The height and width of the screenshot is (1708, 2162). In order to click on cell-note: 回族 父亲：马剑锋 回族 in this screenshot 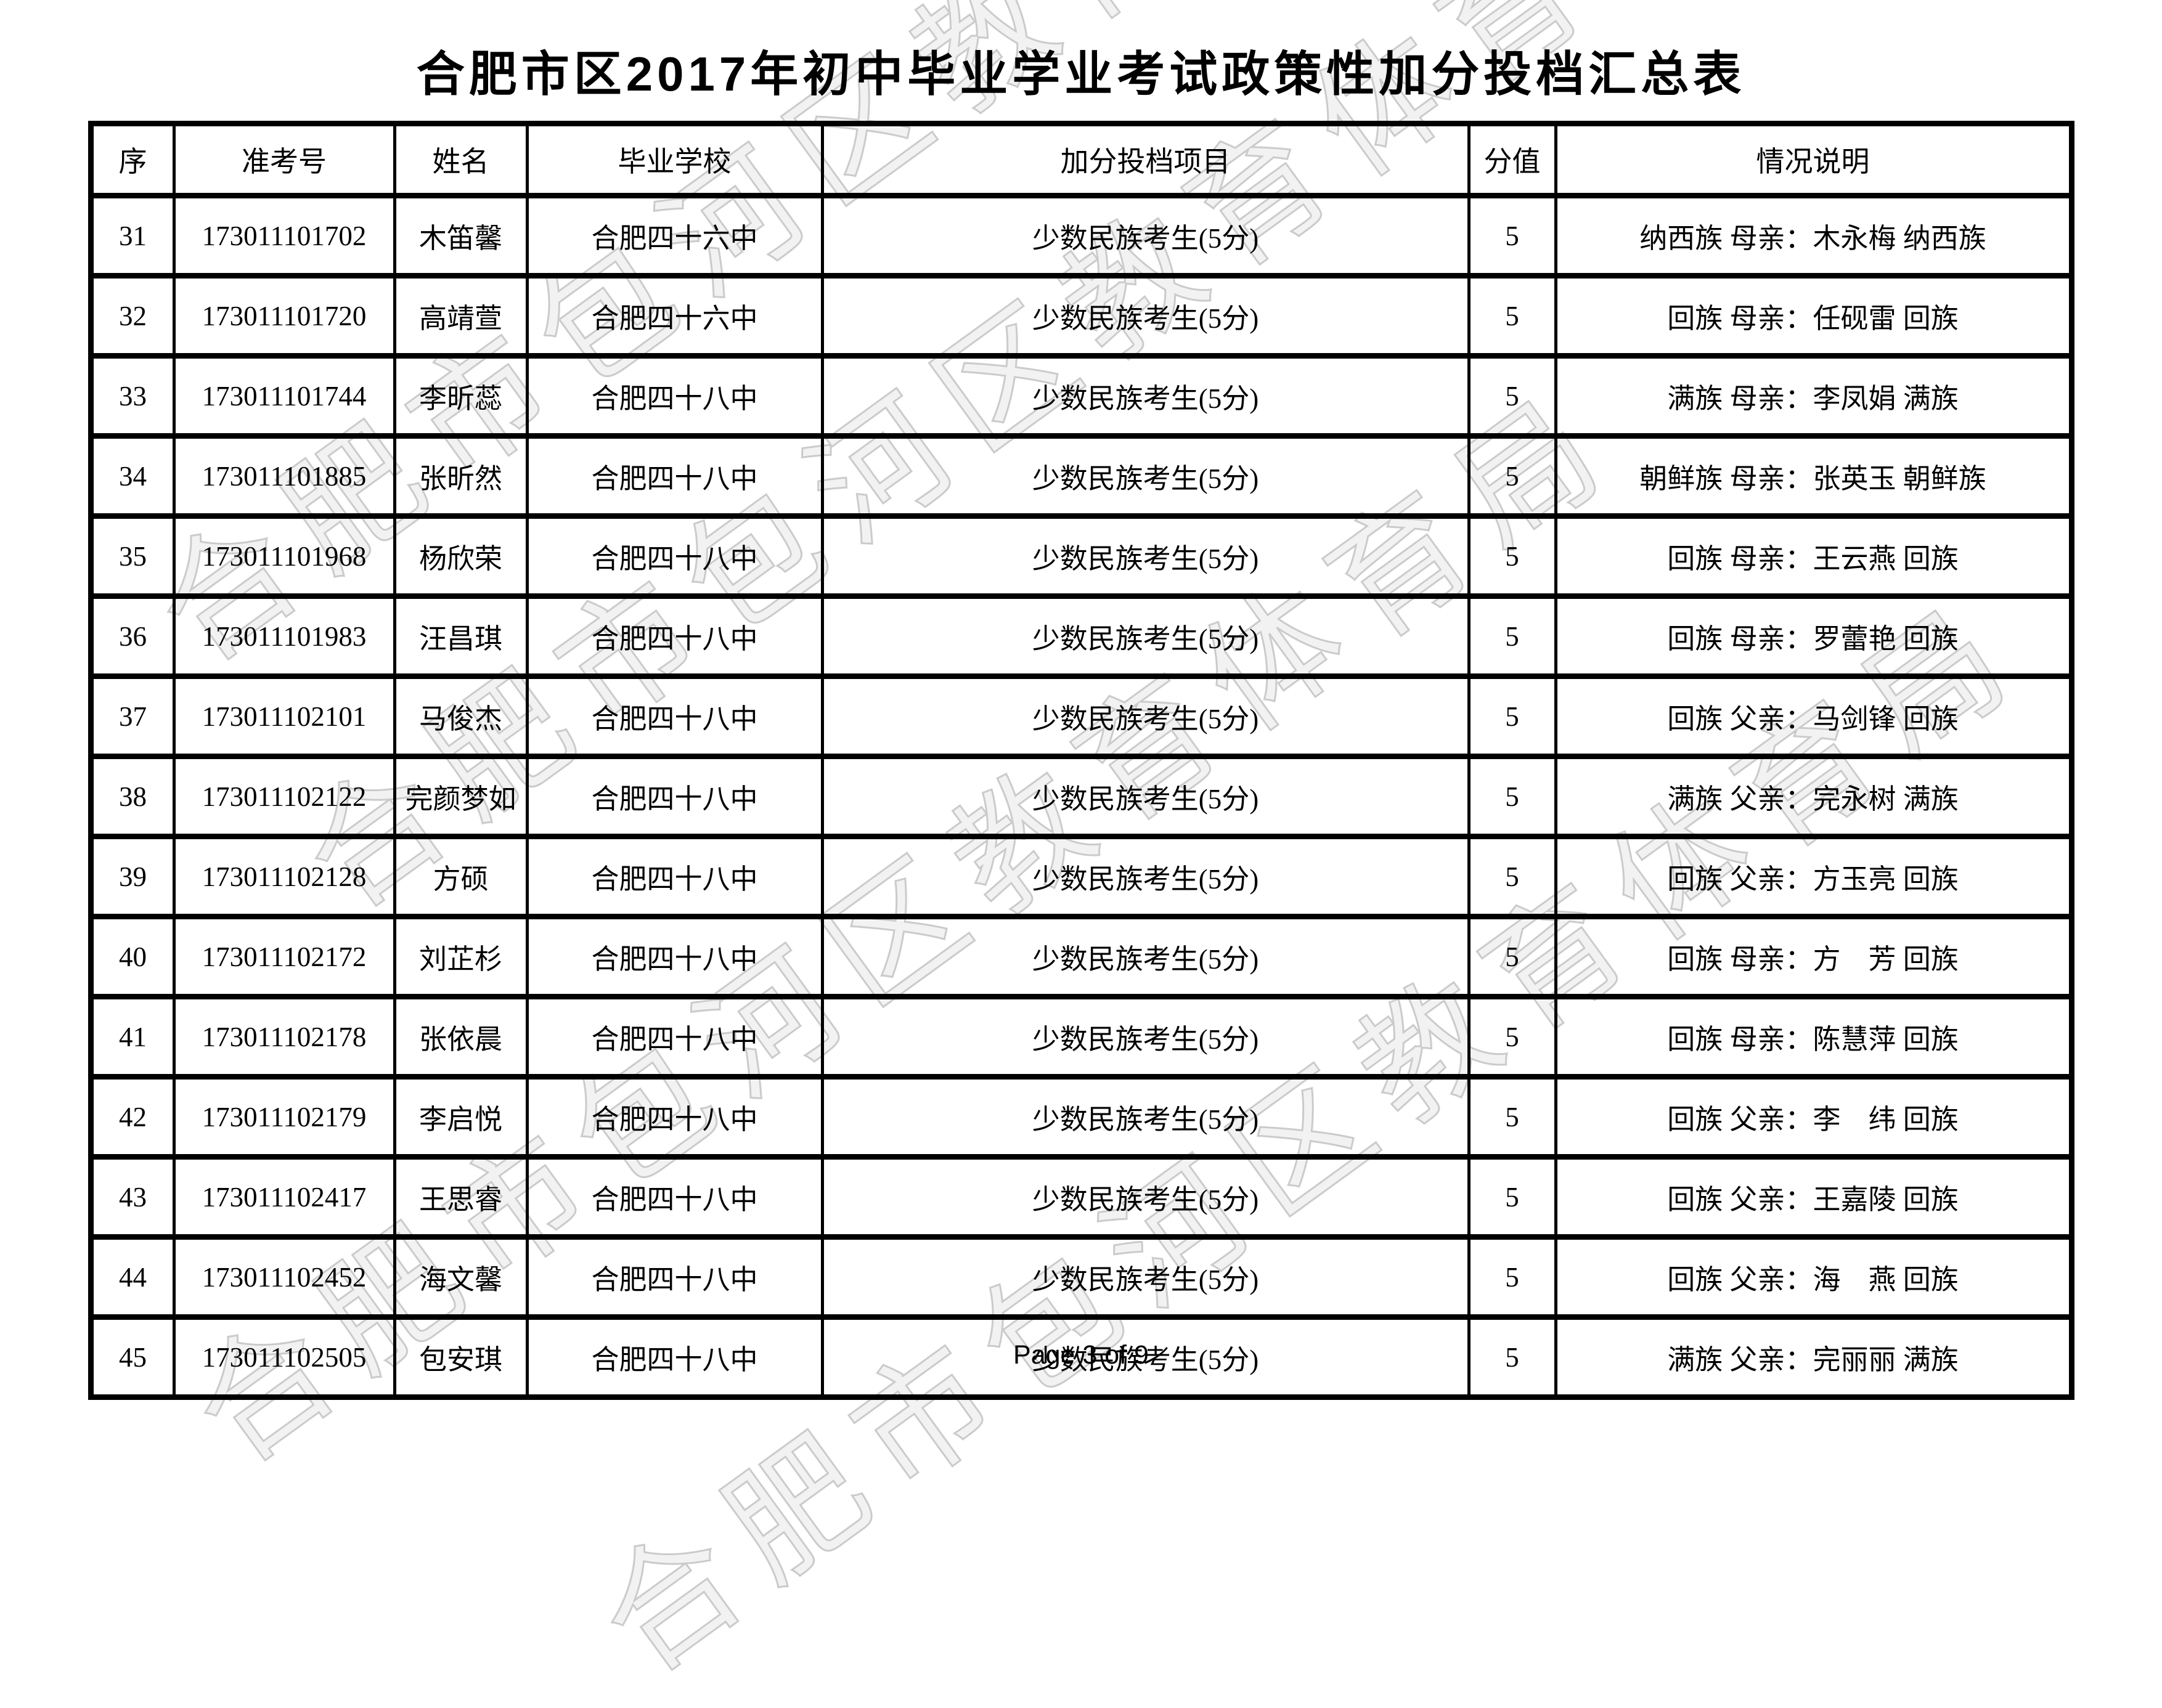, I will do `click(1813, 716)`.